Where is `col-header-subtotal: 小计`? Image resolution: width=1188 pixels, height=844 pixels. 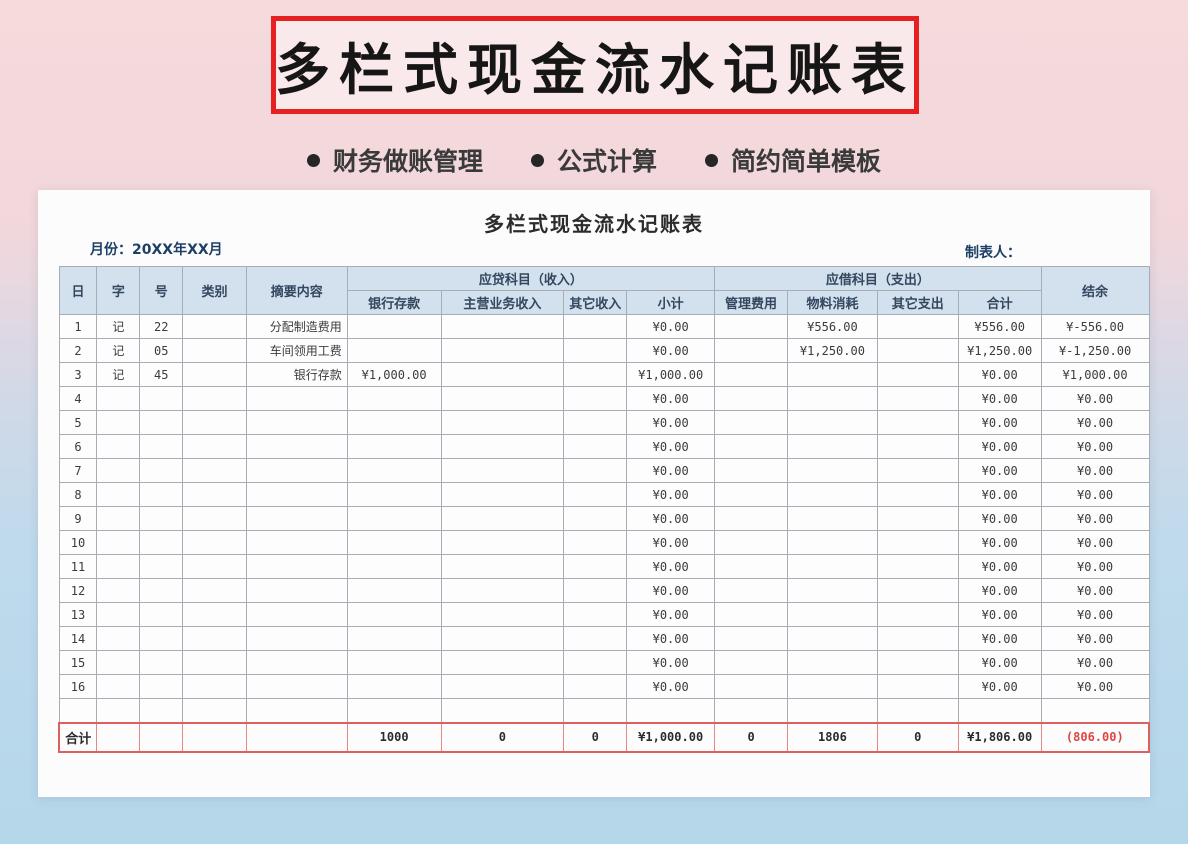
col-header-subtotal: 小计 is located at coordinates (671, 302).